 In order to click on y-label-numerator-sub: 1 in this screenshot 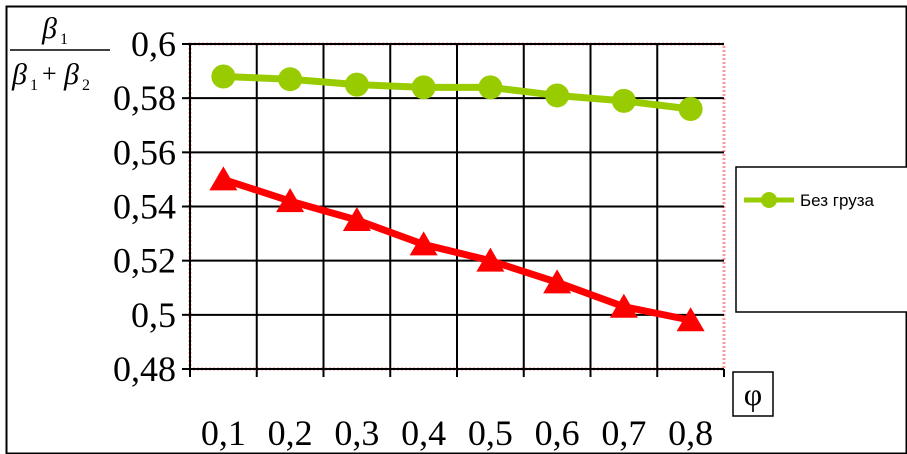, I will do `click(64, 39)`.